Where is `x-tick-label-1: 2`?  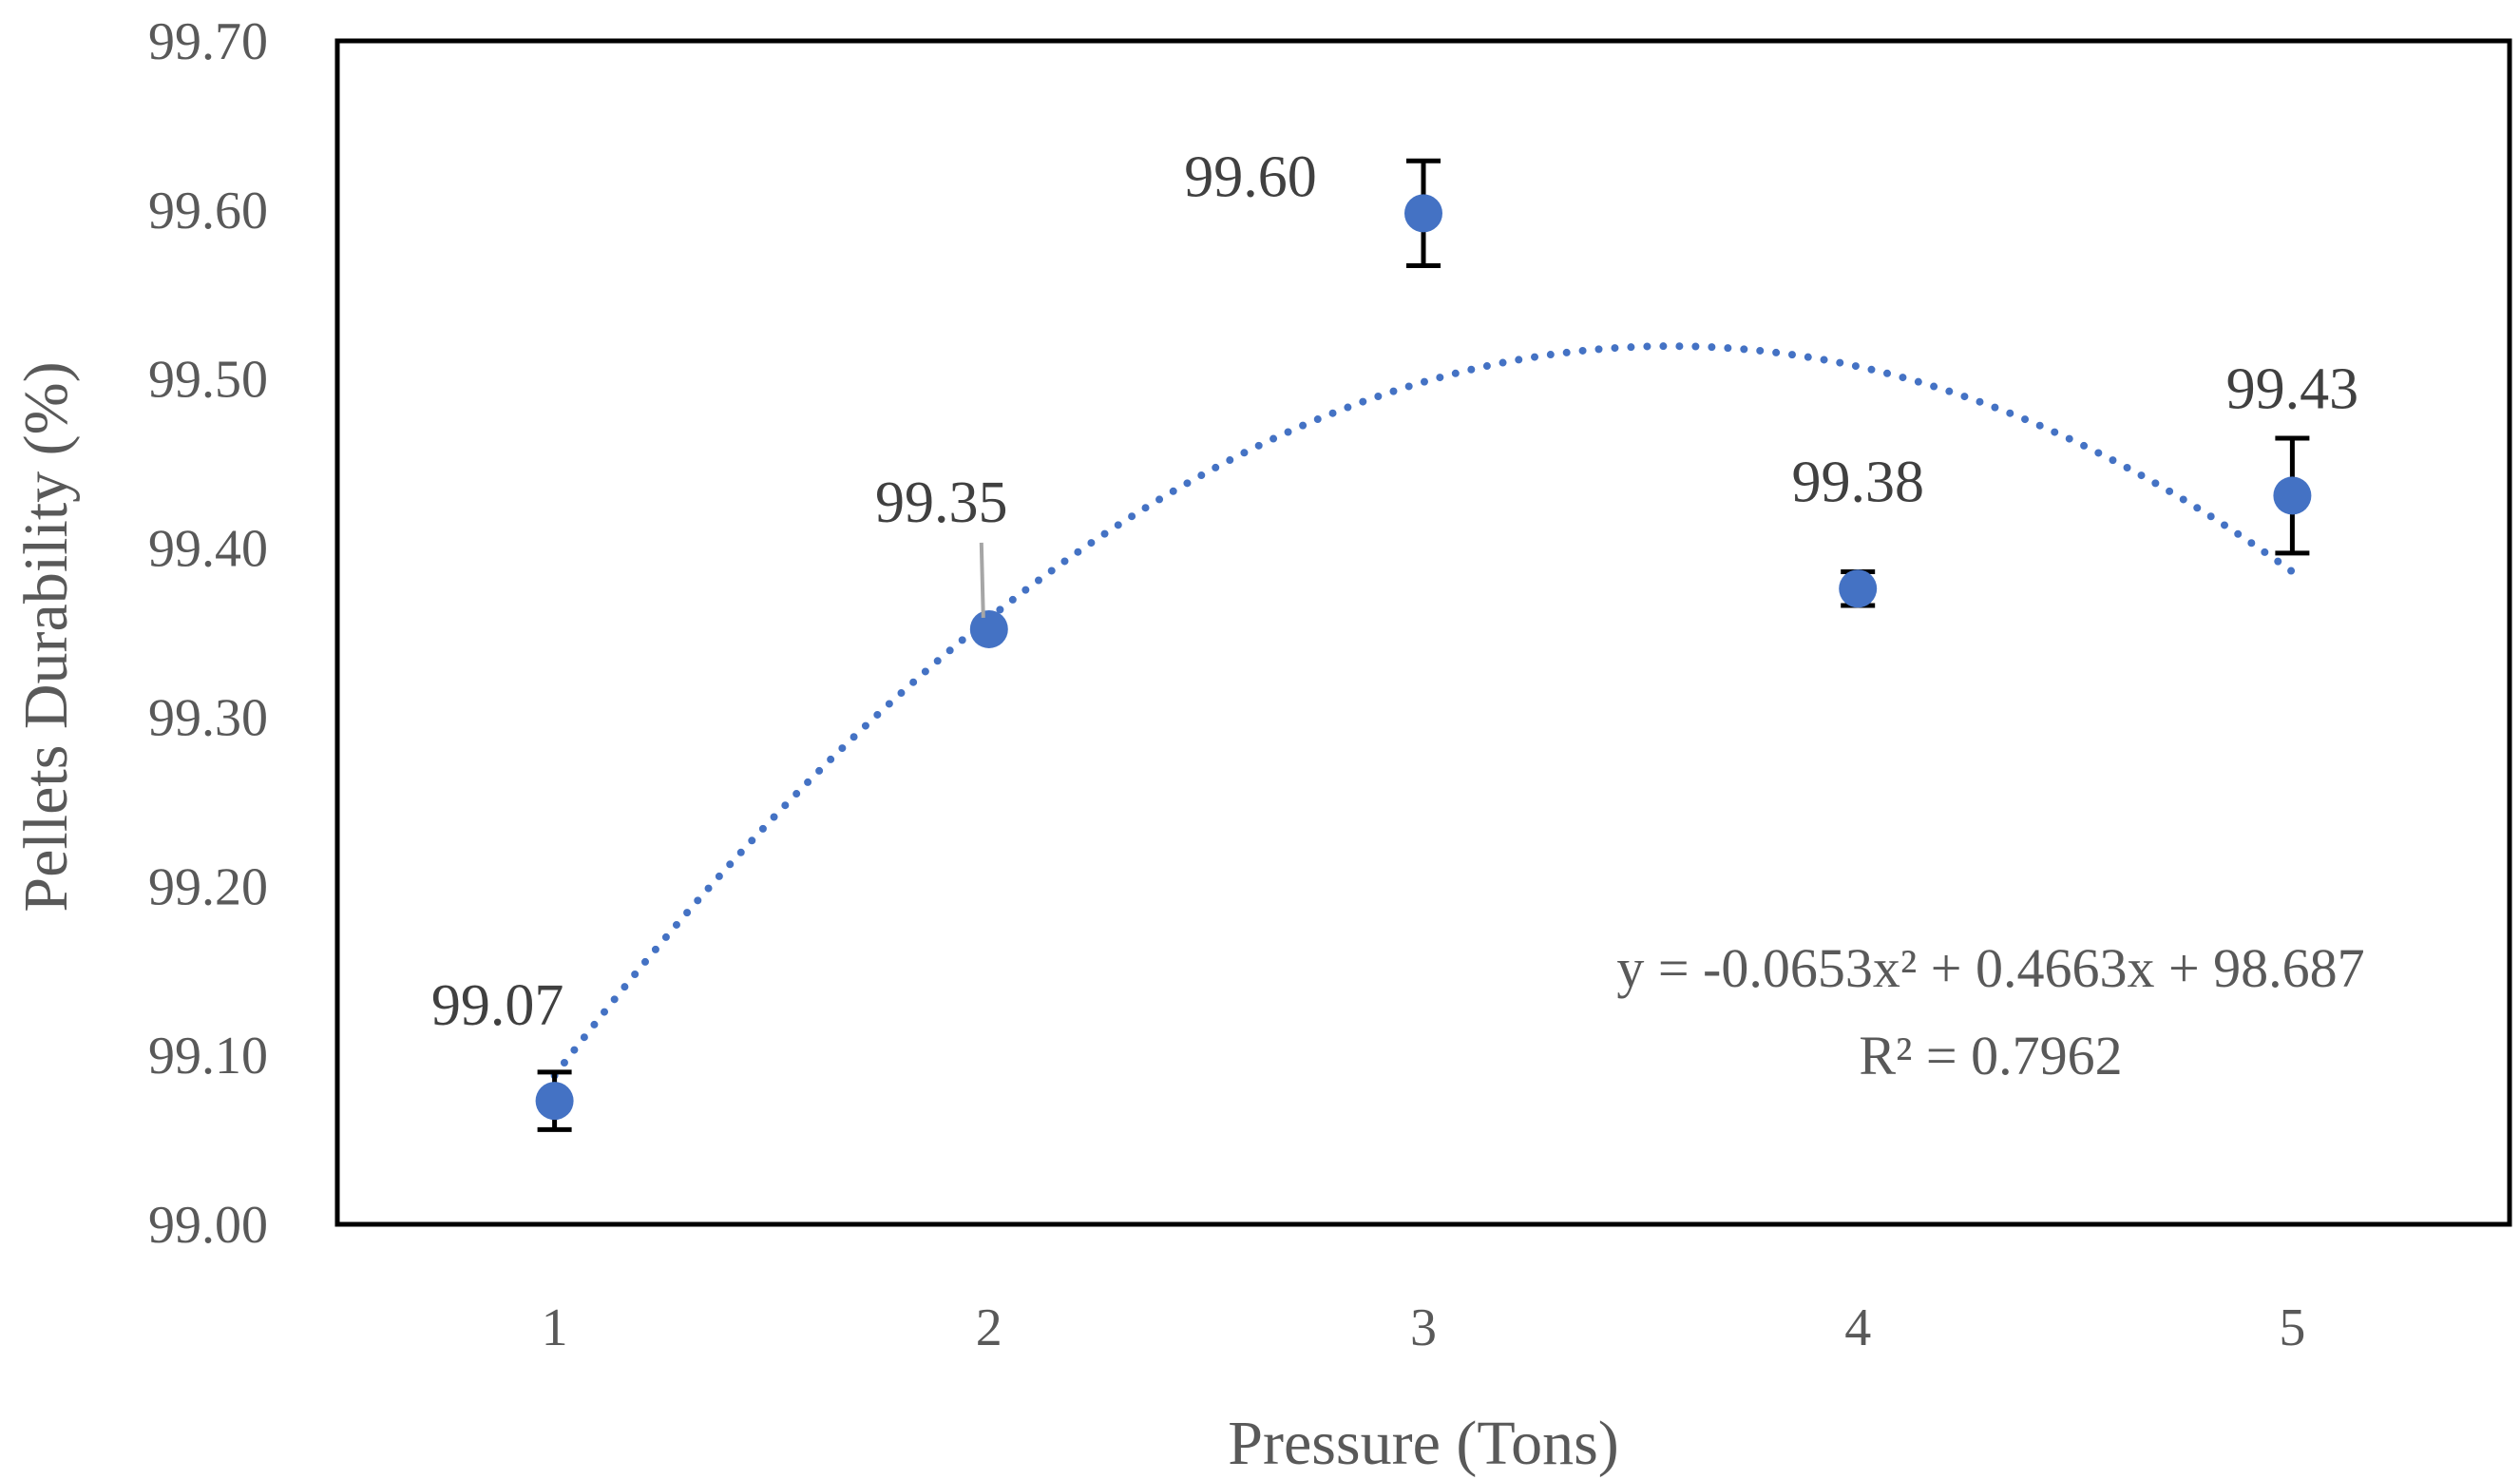
x-tick-label-1: 2 is located at coordinates (989, 1327).